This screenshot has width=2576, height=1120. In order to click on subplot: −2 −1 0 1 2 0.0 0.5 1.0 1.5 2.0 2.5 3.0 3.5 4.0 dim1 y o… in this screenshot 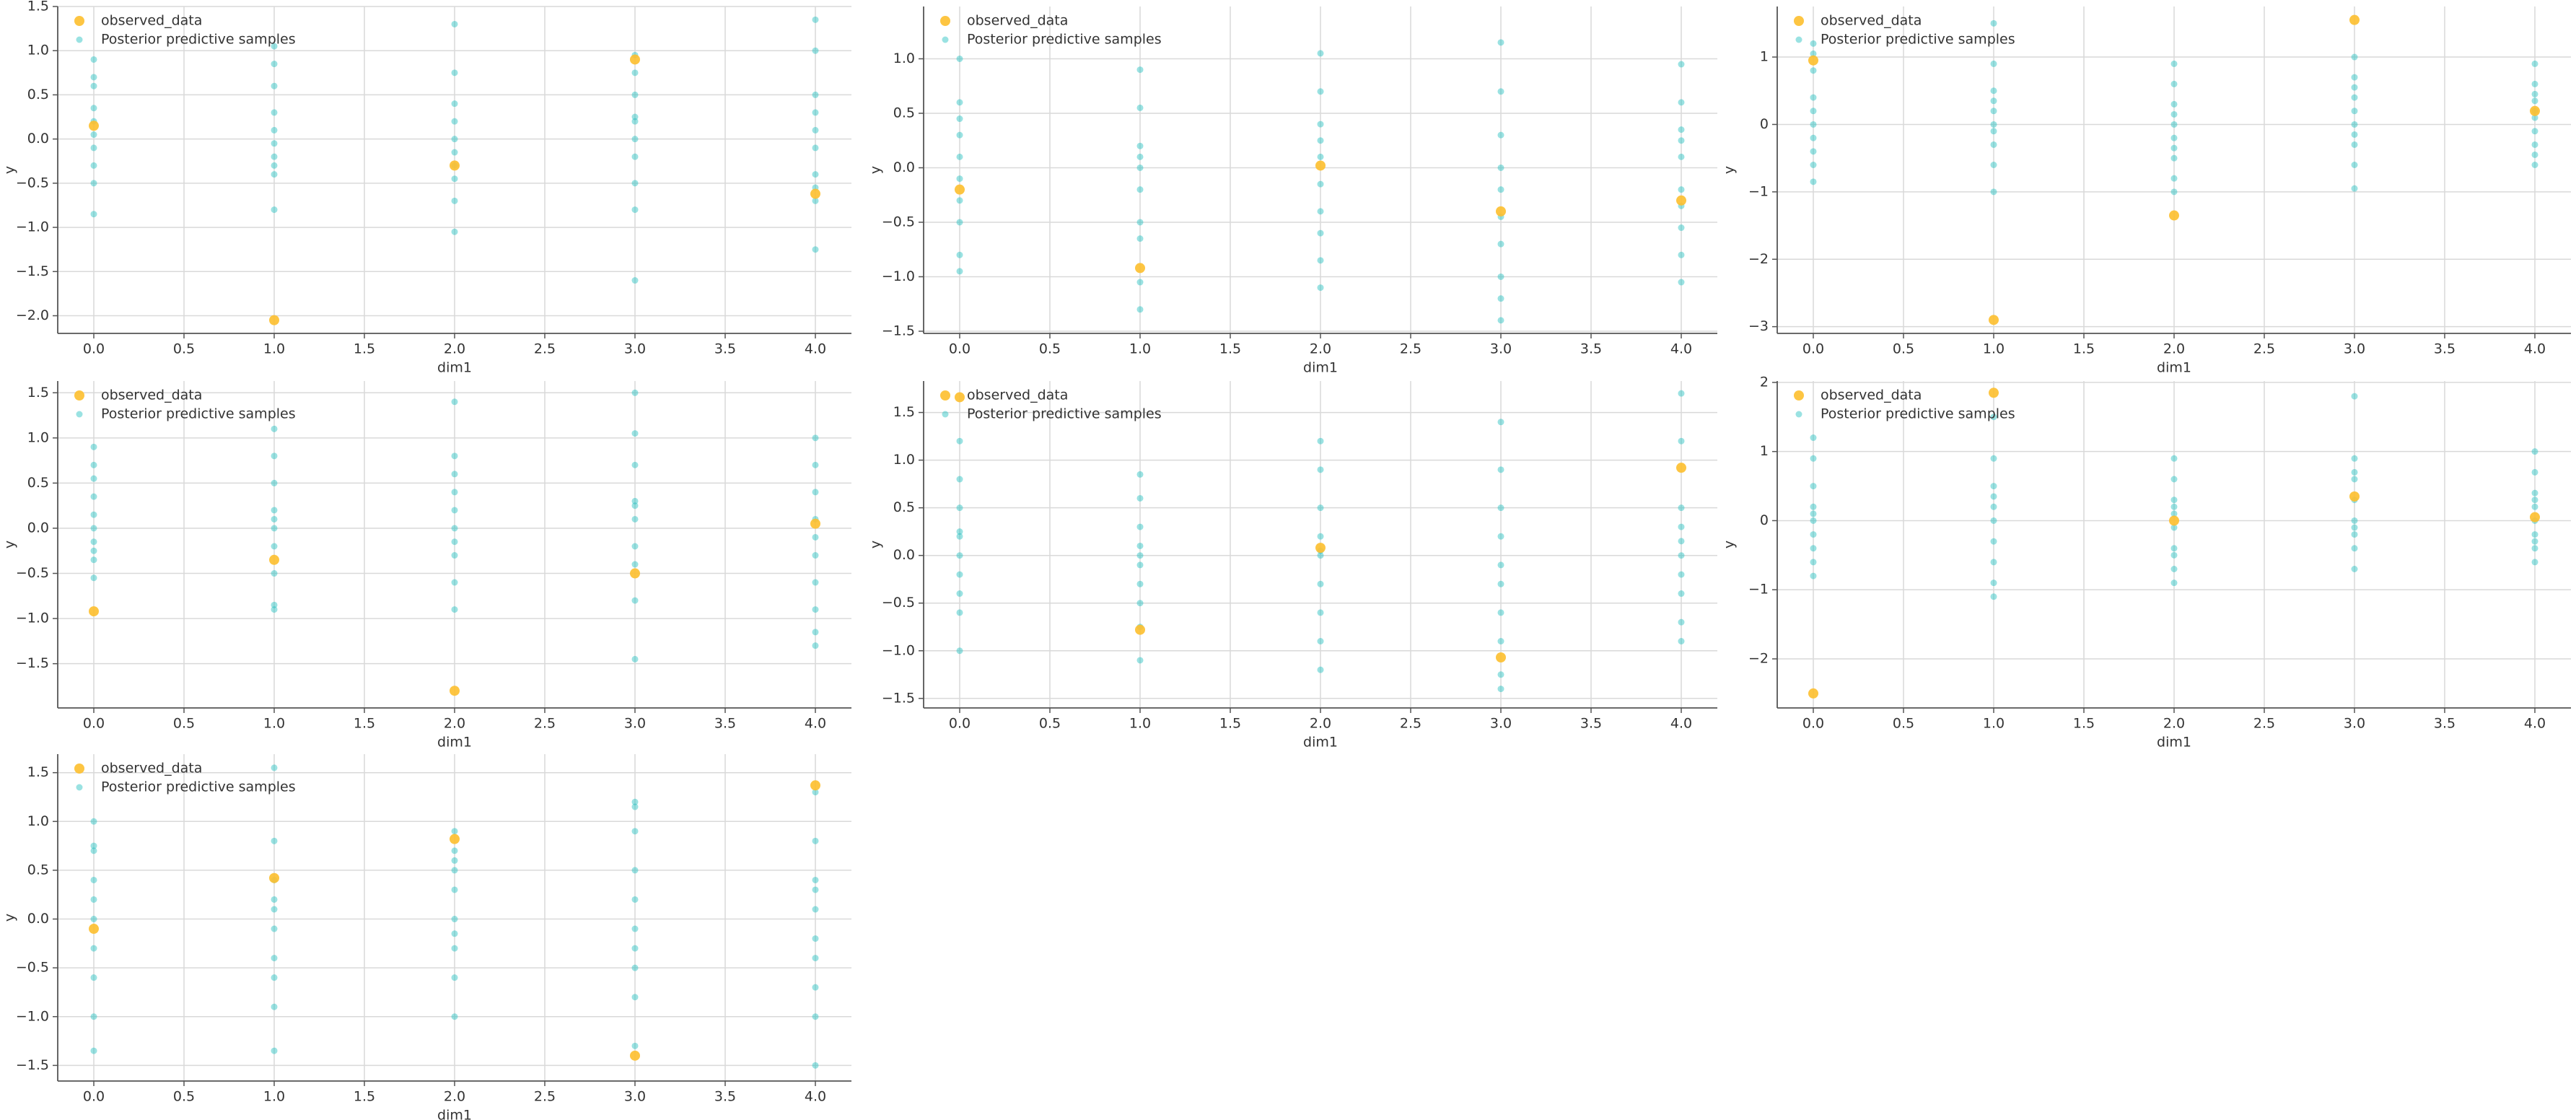, I will do `click(2146, 562)`.